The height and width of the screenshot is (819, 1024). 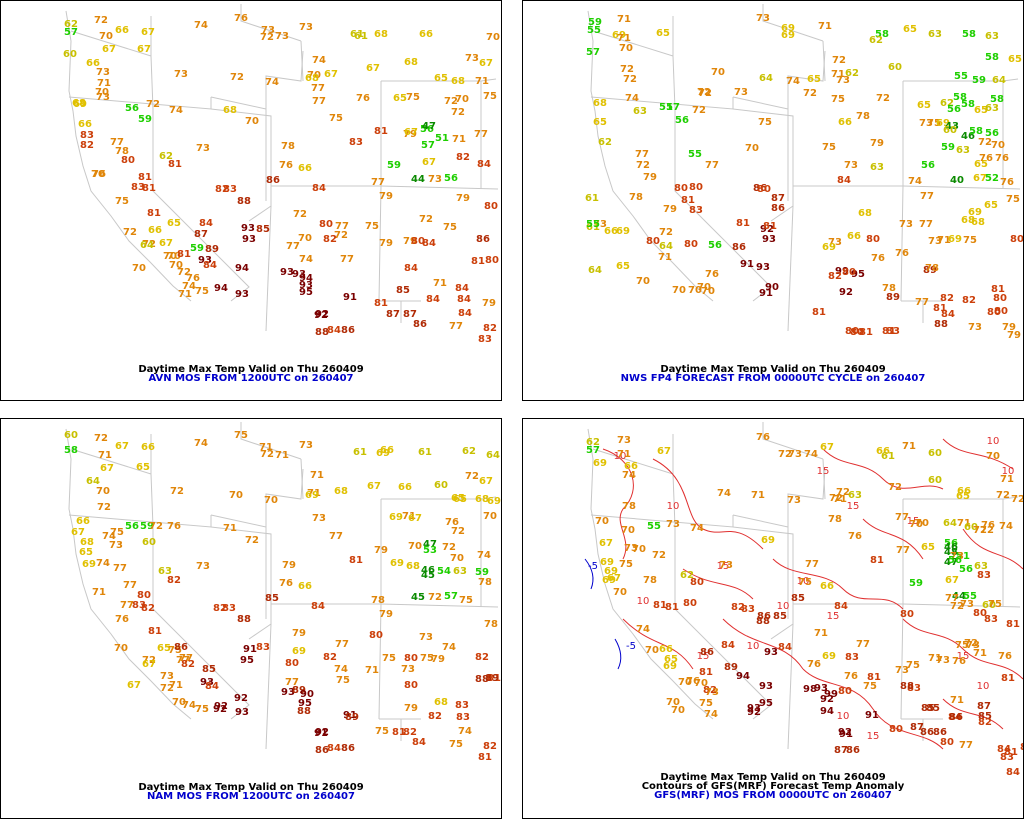 I want to click on station-temp: 61, so click(x=593, y=227).